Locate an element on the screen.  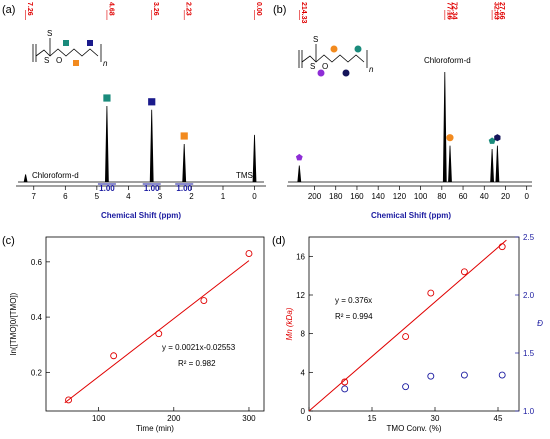
a-xtick-label-6: 1 is located at coordinates (223, 196).